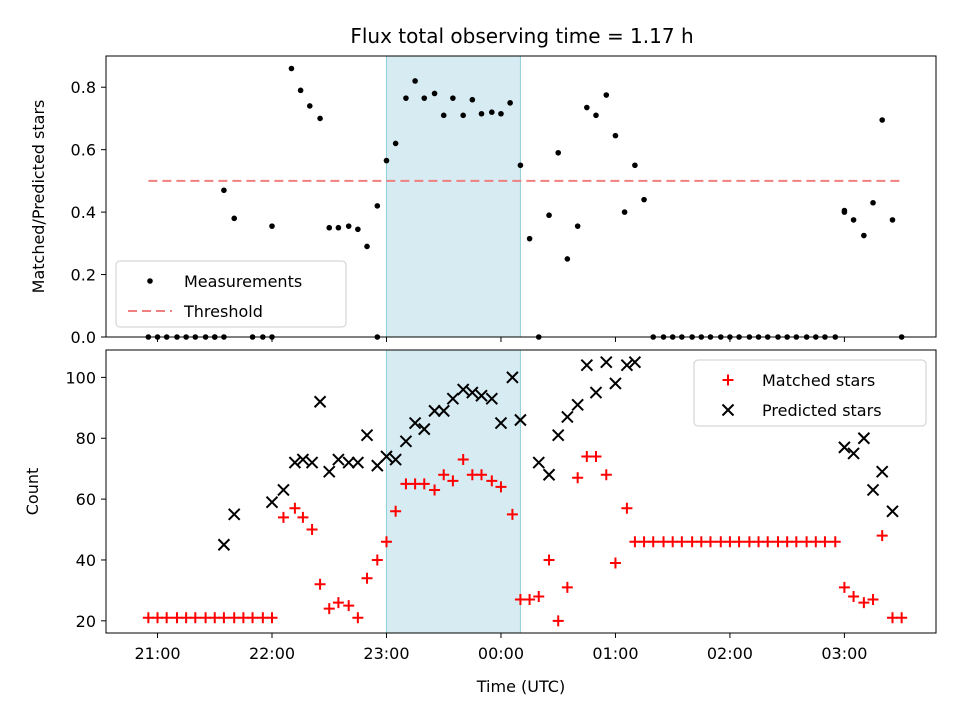  I want to click on y-tick-label: 20, so click(86, 621).